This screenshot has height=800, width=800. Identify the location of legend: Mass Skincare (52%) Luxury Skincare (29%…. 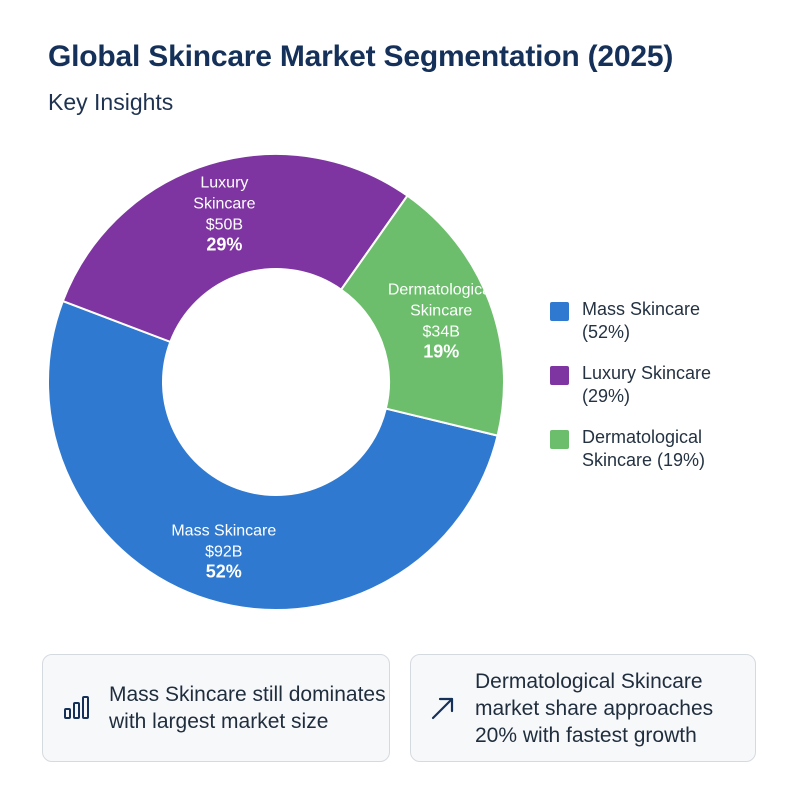
(665, 394).